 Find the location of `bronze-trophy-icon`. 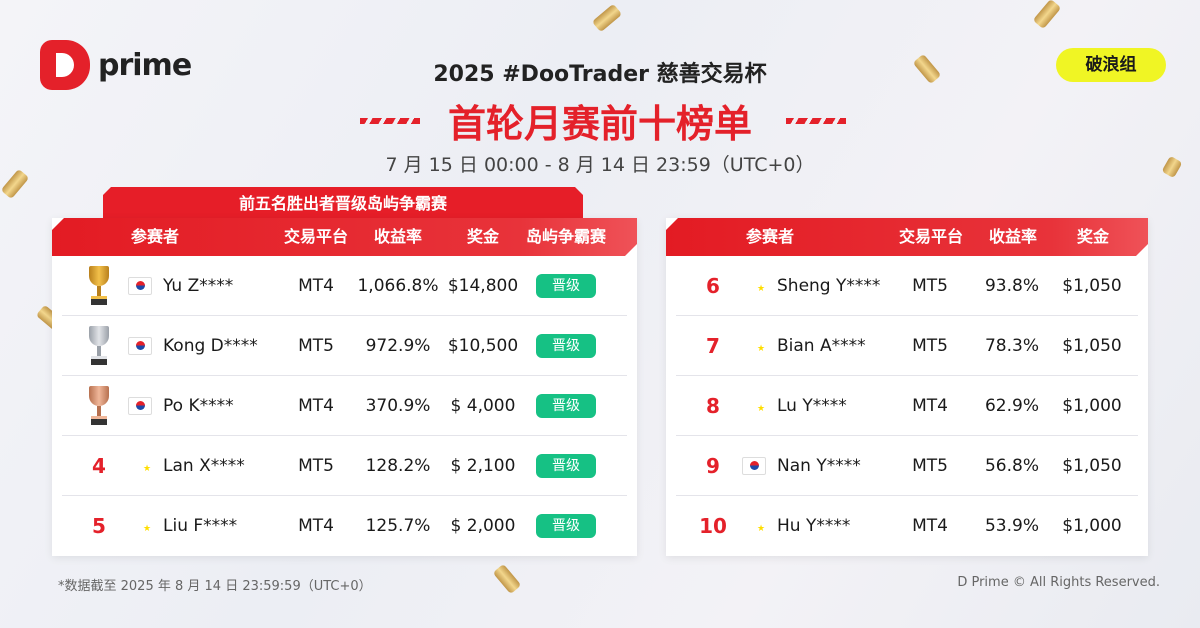

bronze-trophy-icon is located at coordinates (99, 405).